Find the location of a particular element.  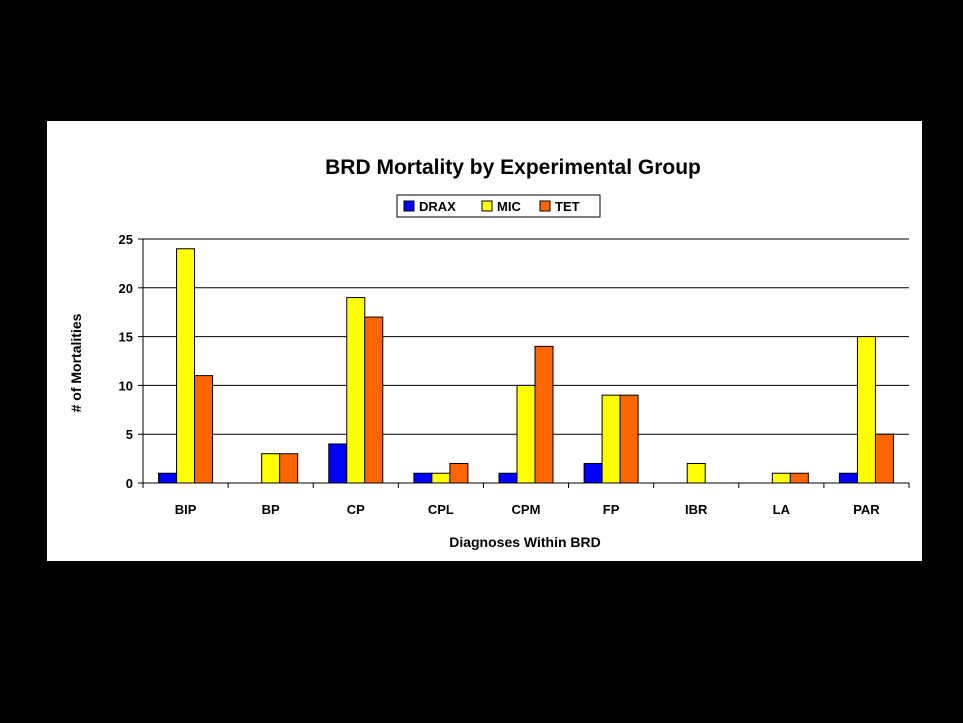

legend-label-drax: DRAX is located at coordinates (437, 206).